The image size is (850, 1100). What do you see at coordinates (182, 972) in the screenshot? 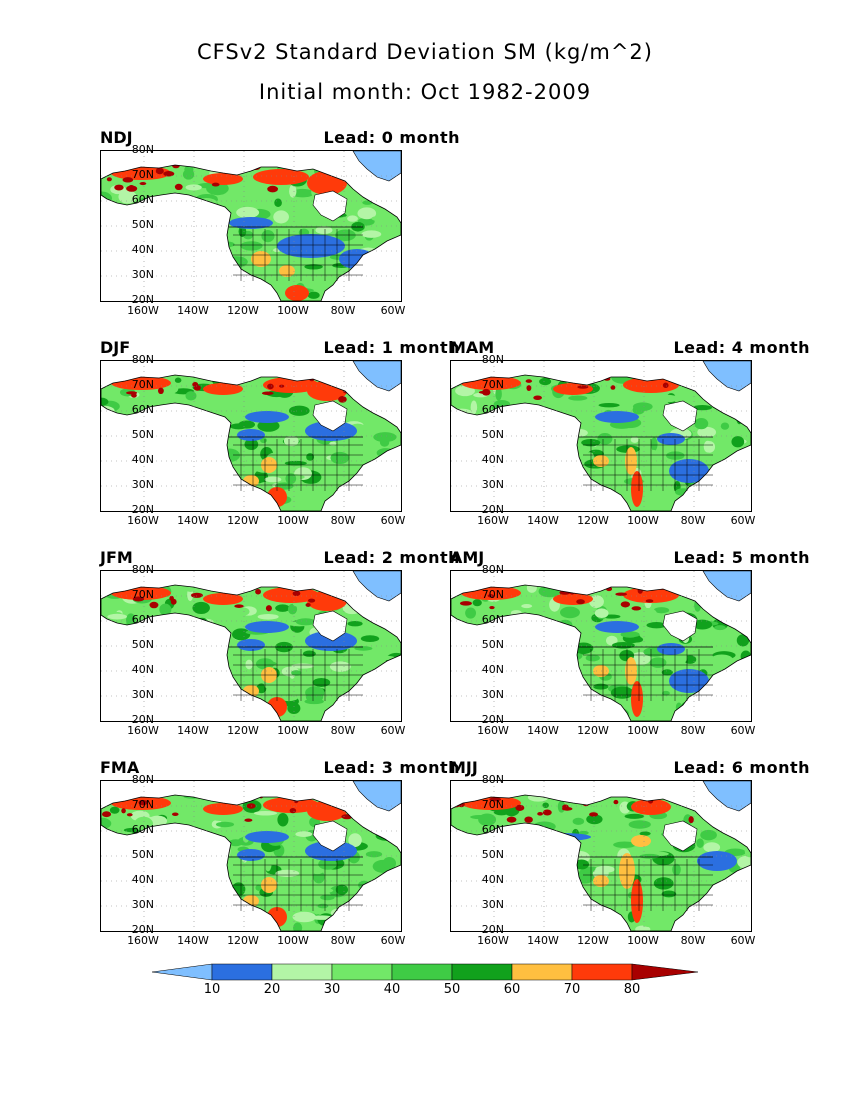
I see `colorbar-lower-arrow` at bounding box center [182, 972].